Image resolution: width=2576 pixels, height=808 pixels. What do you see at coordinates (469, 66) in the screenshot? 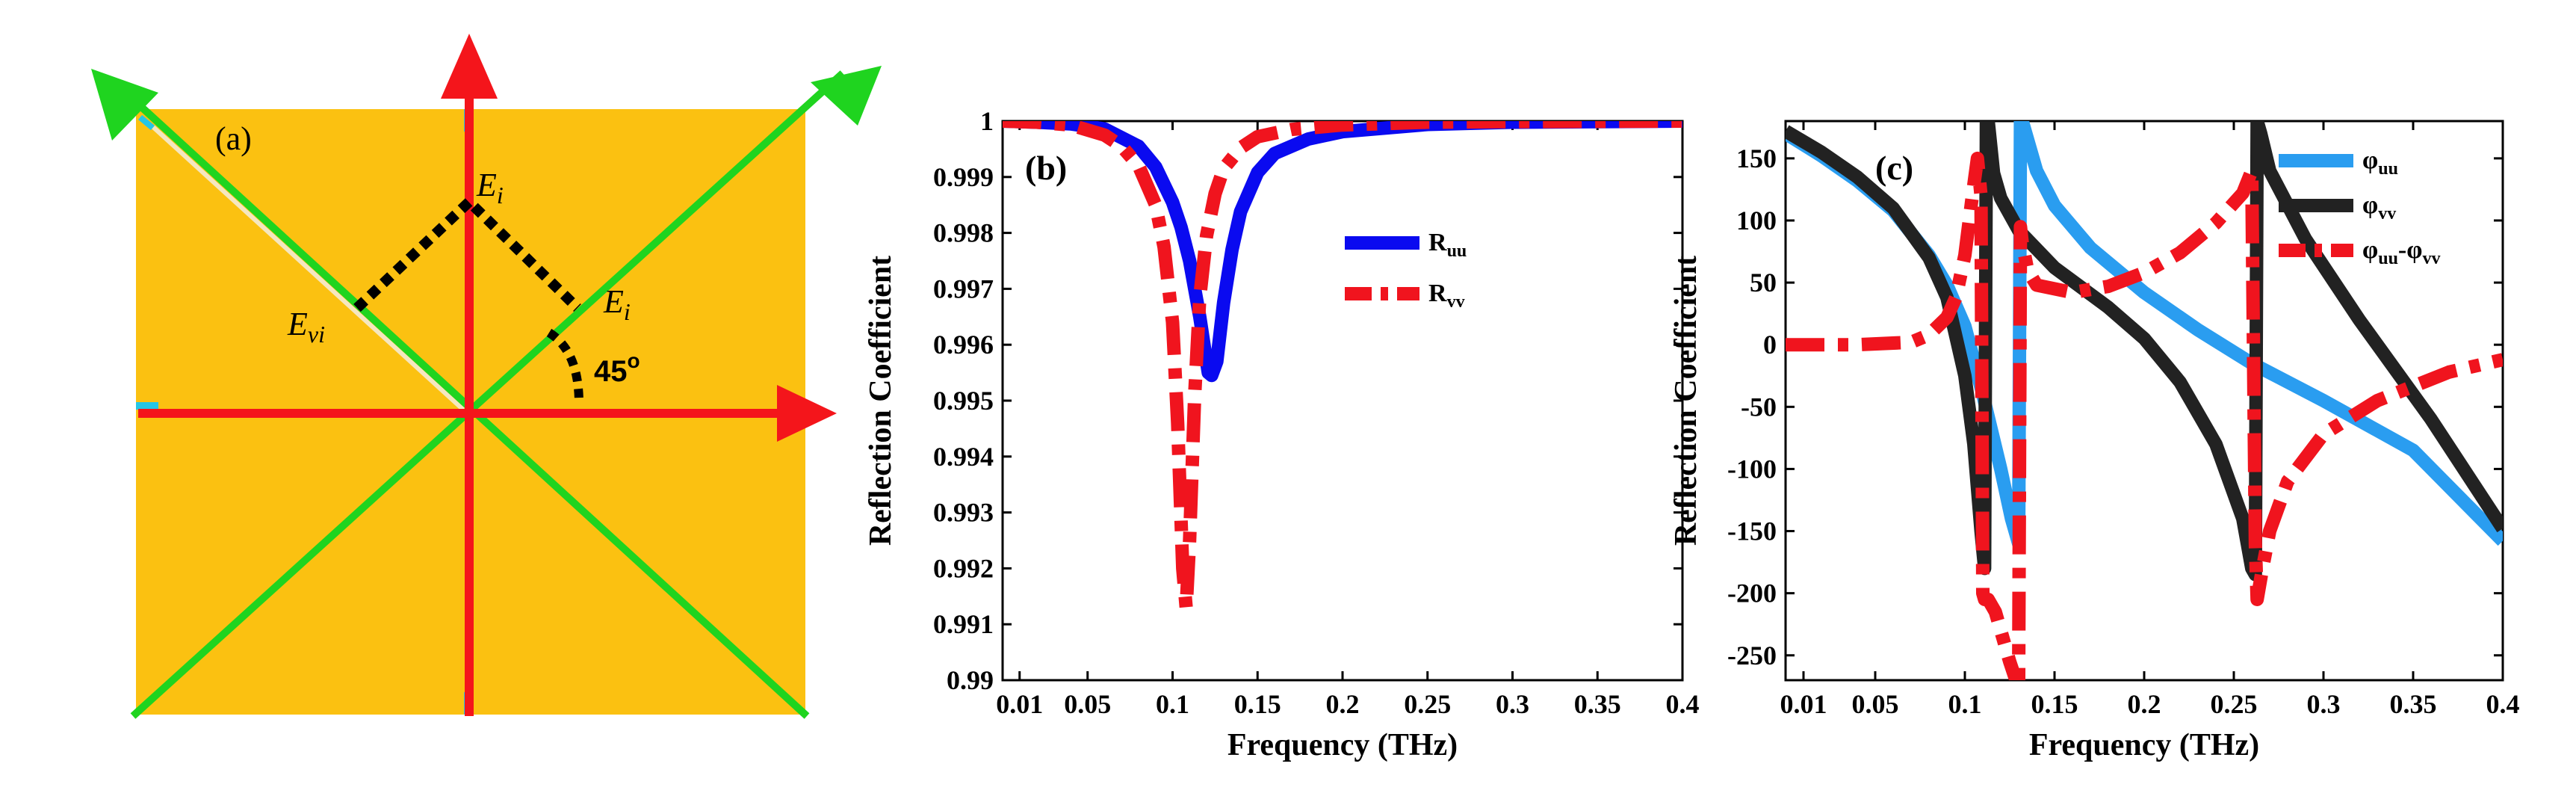
I see `red-arrowhead-up` at bounding box center [469, 66].